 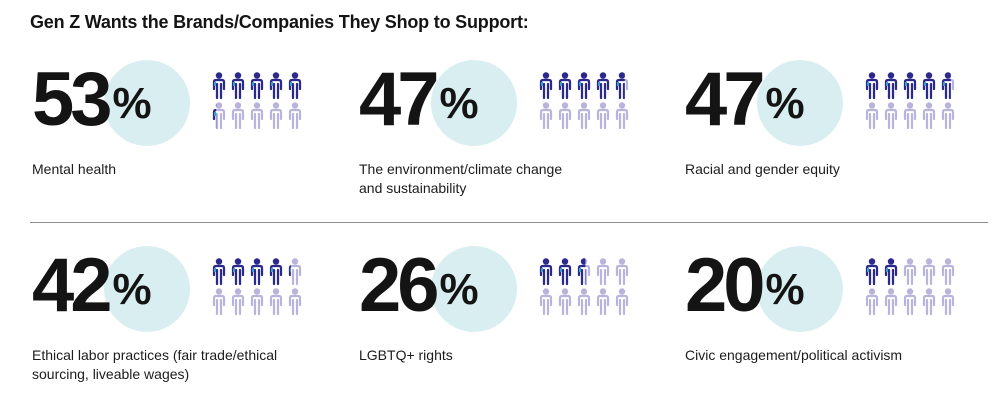 I want to click on stat-value: 42%, so click(x=92, y=285).